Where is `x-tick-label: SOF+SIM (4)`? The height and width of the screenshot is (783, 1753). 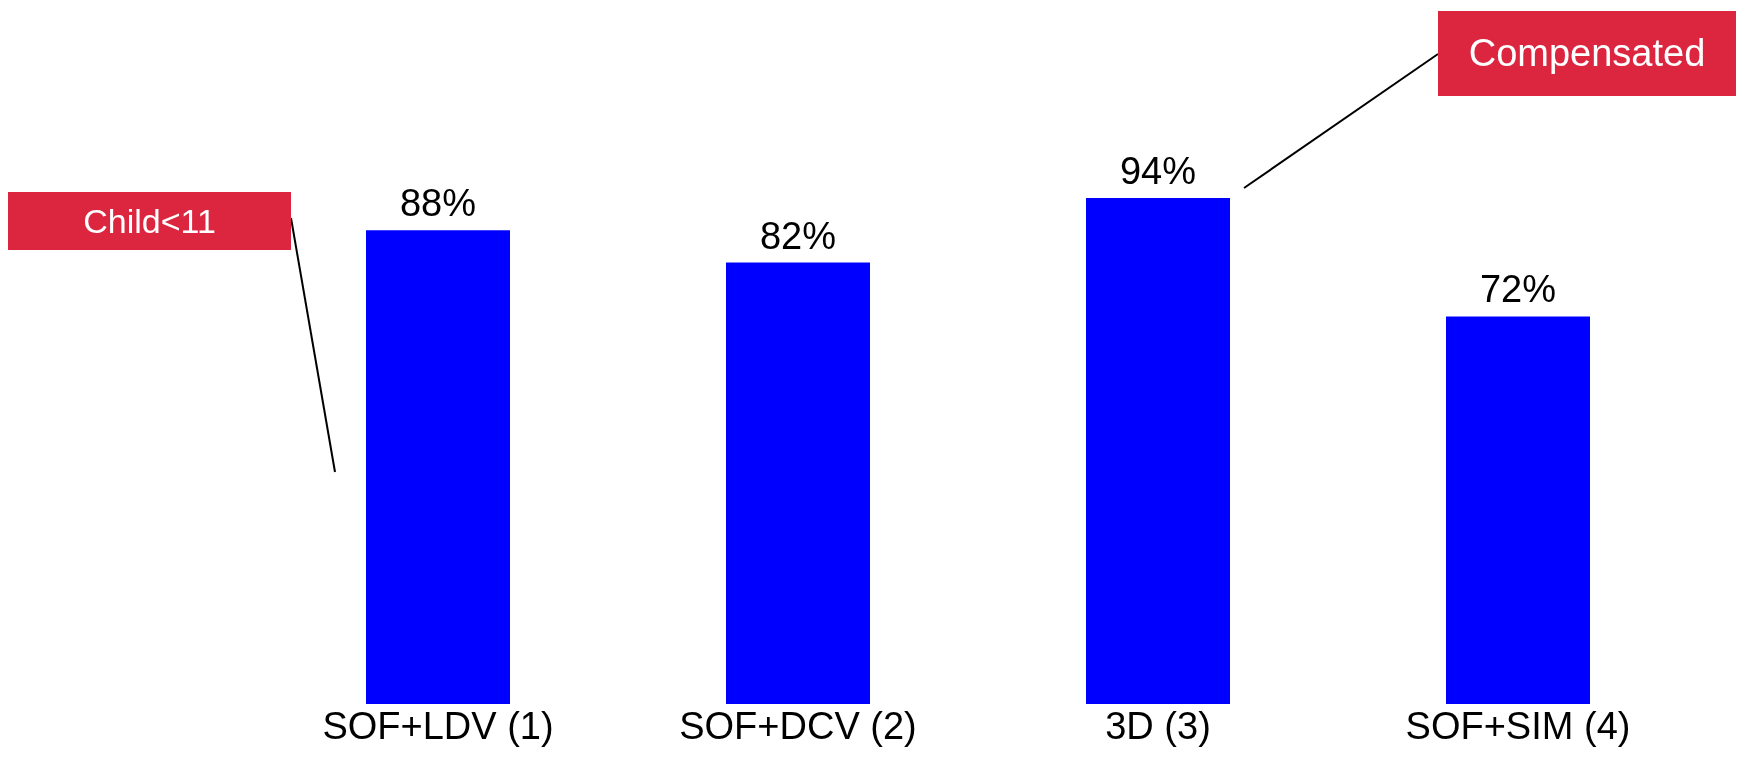
x-tick-label: SOF+SIM (4) is located at coordinates (1518, 725).